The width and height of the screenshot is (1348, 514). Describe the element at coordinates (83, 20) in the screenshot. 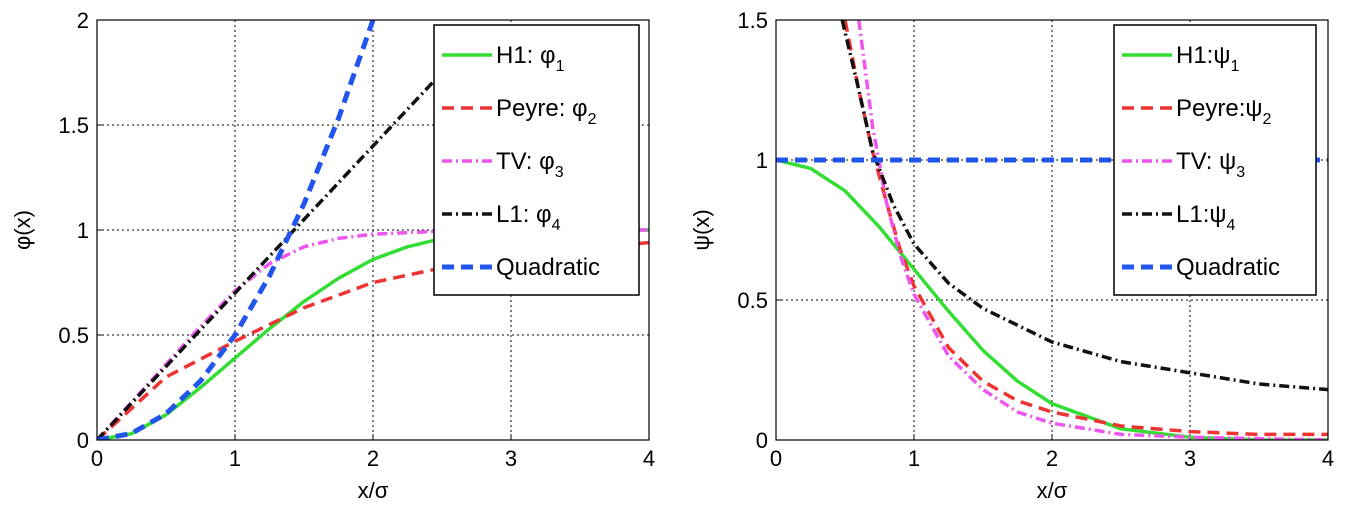

I see `y-tick-label: 2` at that location.